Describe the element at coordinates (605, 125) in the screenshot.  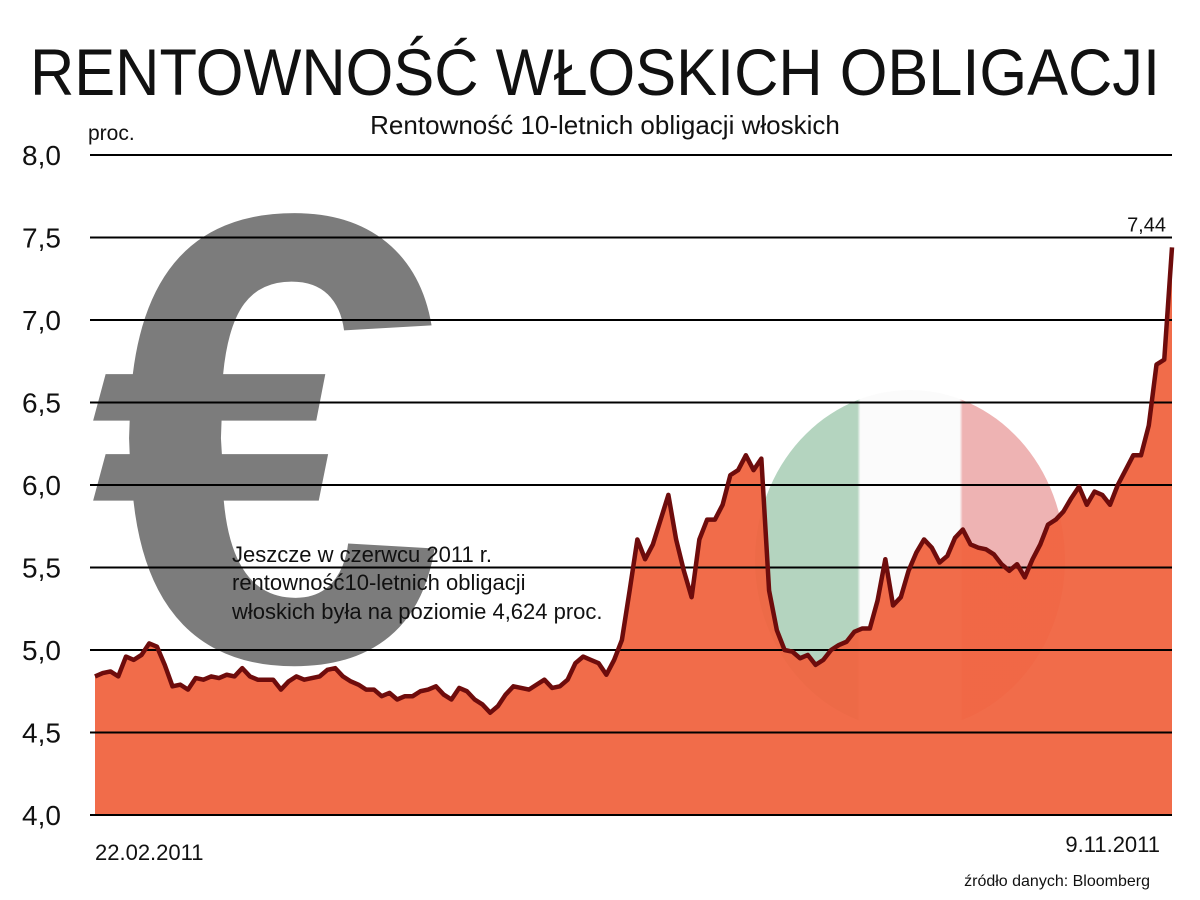
I see `chart-subtitle: Rentowność 10-letnich obligacji włoskich` at that location.